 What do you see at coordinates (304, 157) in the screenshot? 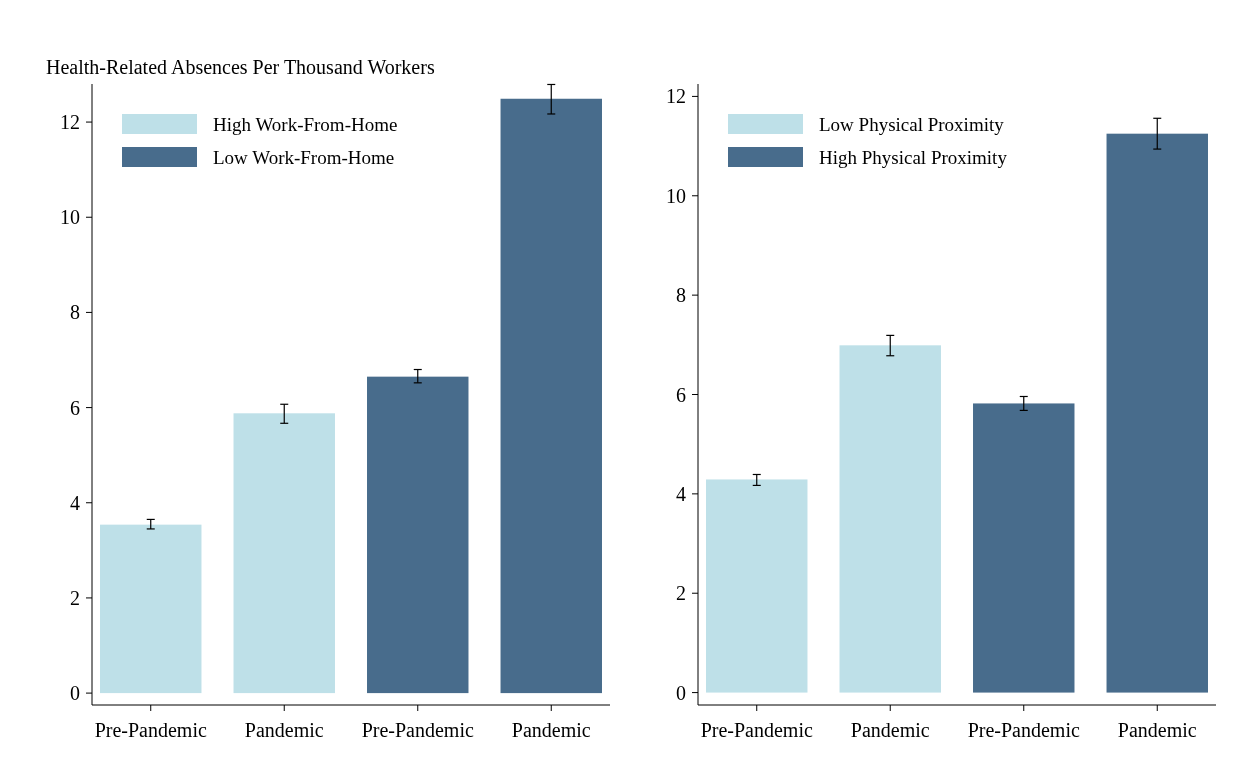
I see `legend-label: Low Work-From-Home` at bounding box center [304, 157].